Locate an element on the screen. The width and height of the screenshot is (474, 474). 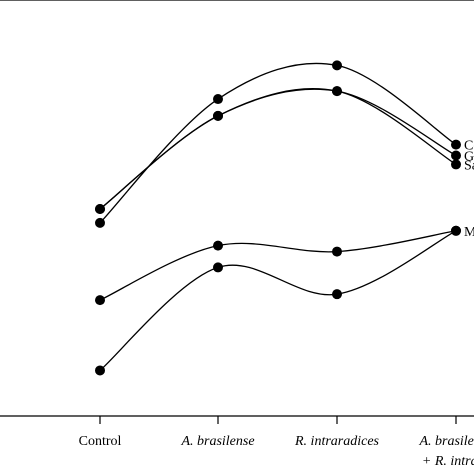
point-s0-c0 is located at coordinates (100, 222).